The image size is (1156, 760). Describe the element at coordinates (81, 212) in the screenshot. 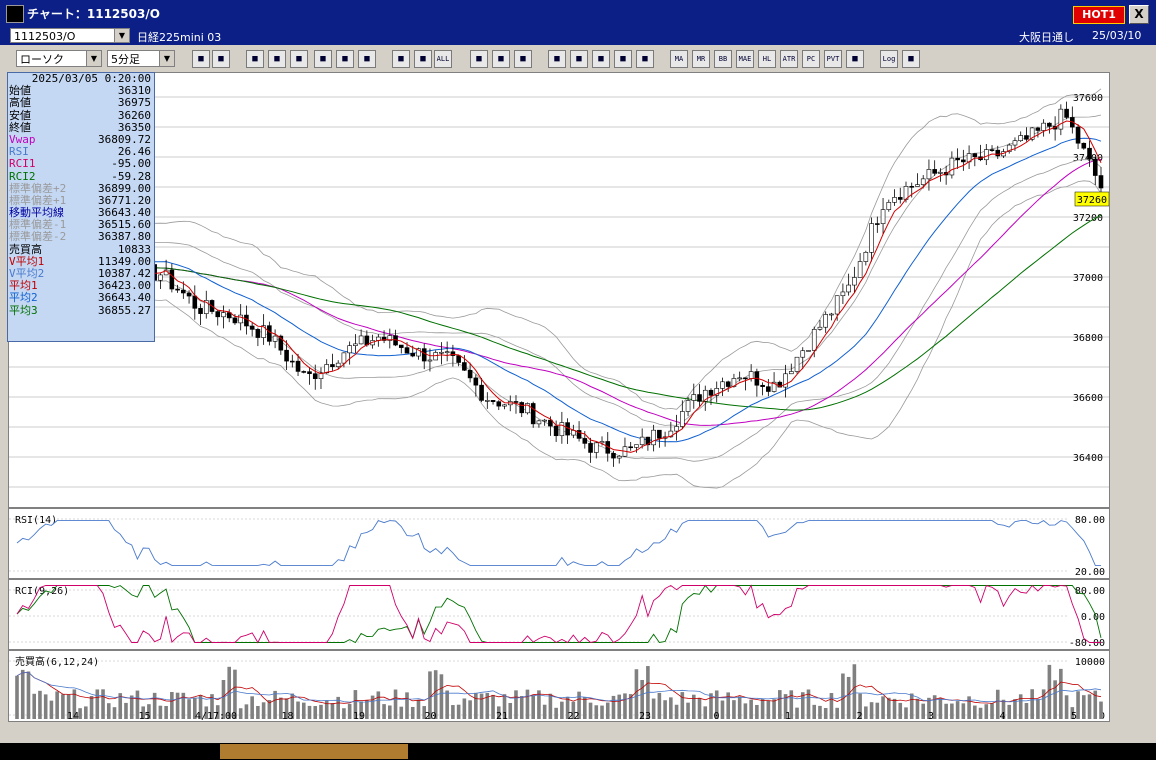

I see `info-row: 移動平均線 36643.40` at that location.